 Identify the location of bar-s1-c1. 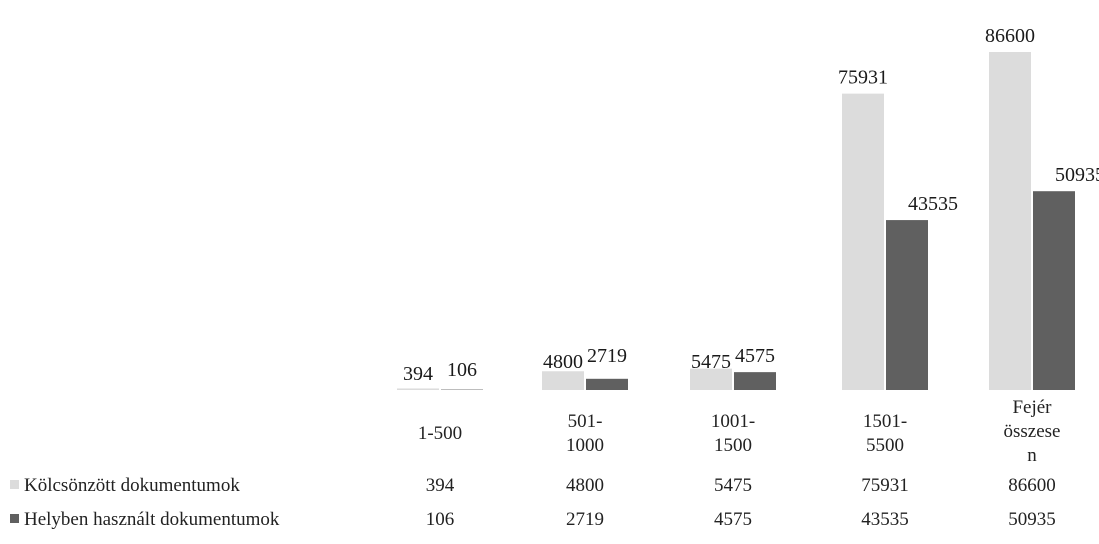
(607, 384).